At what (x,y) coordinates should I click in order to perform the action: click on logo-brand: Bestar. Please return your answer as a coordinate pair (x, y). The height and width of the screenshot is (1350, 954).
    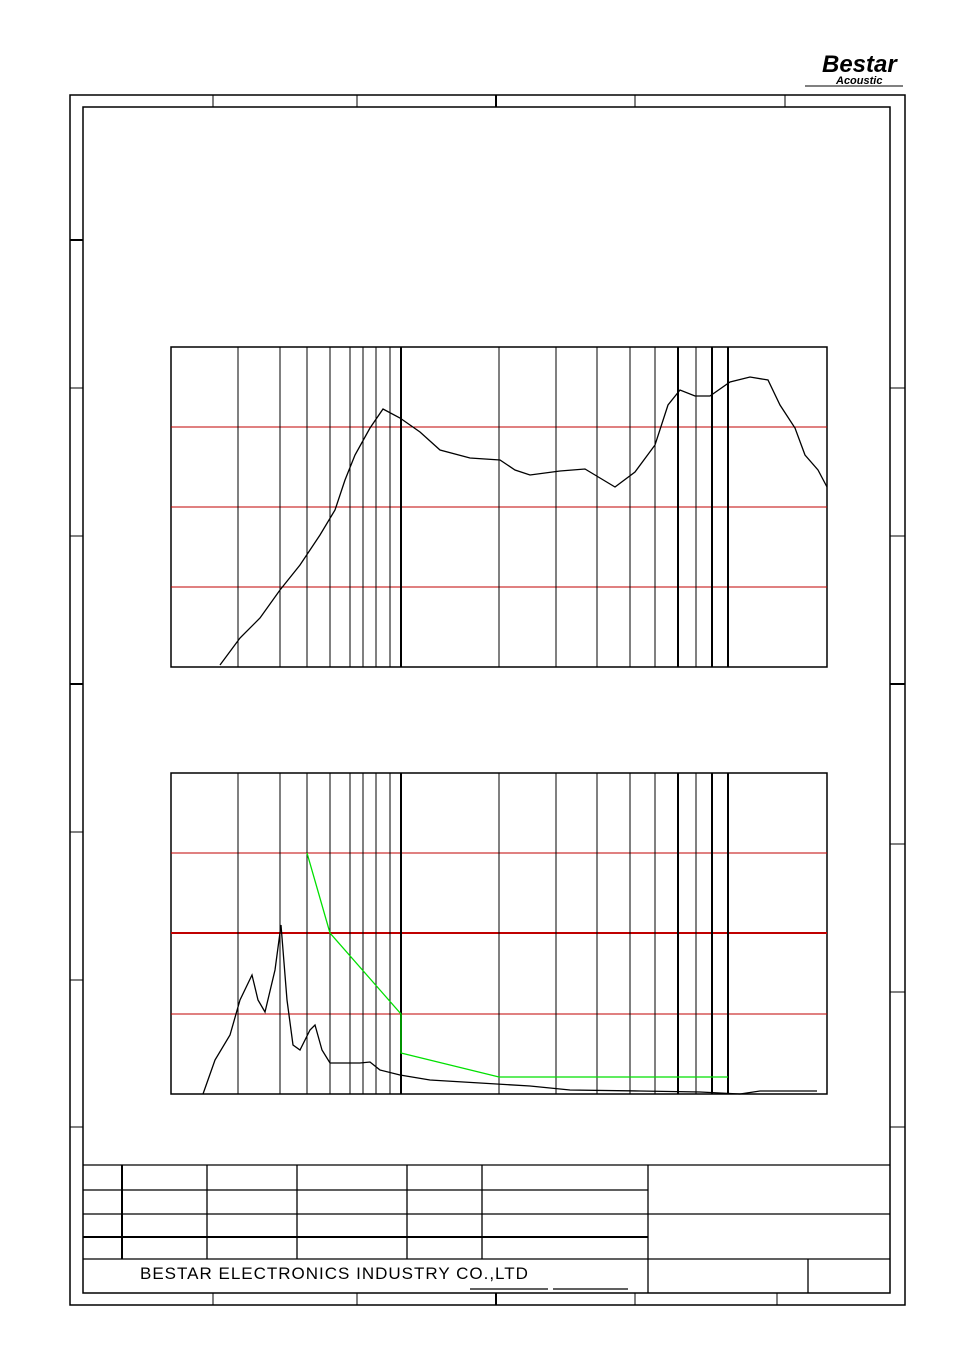
    Looking at the image, I should click on (860, 64).